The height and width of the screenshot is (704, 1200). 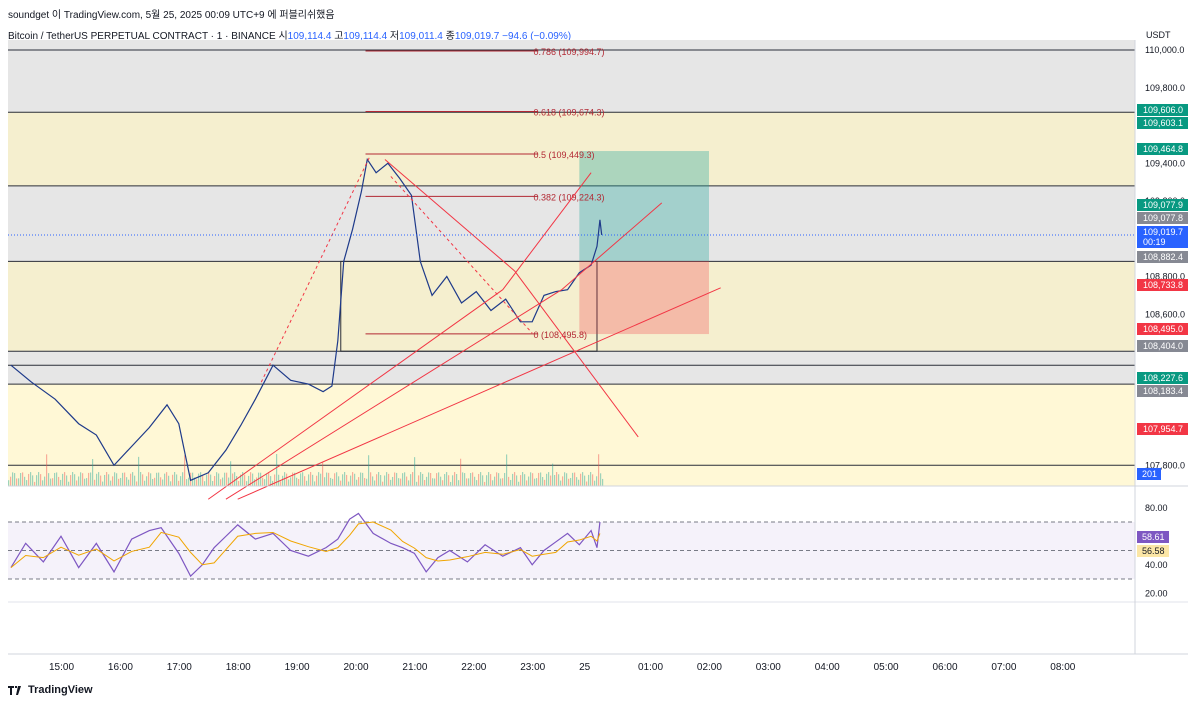 I want to click on price-tick-label: 109,400.0, so click(x=1165, y=163).